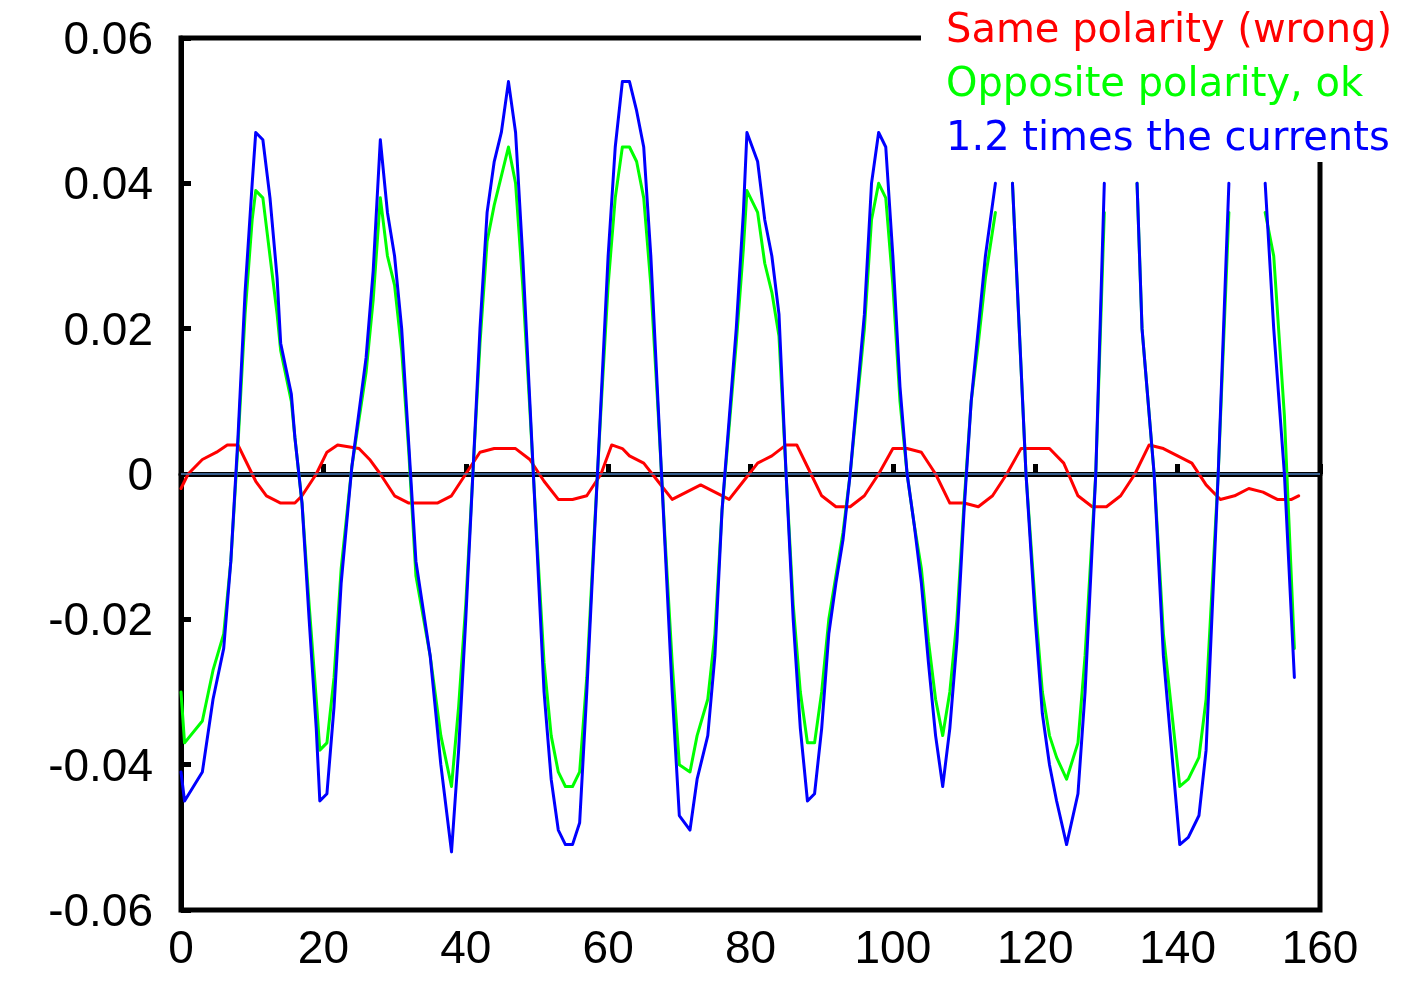 This screenshot has height=993, width=1406. Describe the element at coordinates (108, 328) in the screenshot. I see `y-tick-label: 0.02` at that location.